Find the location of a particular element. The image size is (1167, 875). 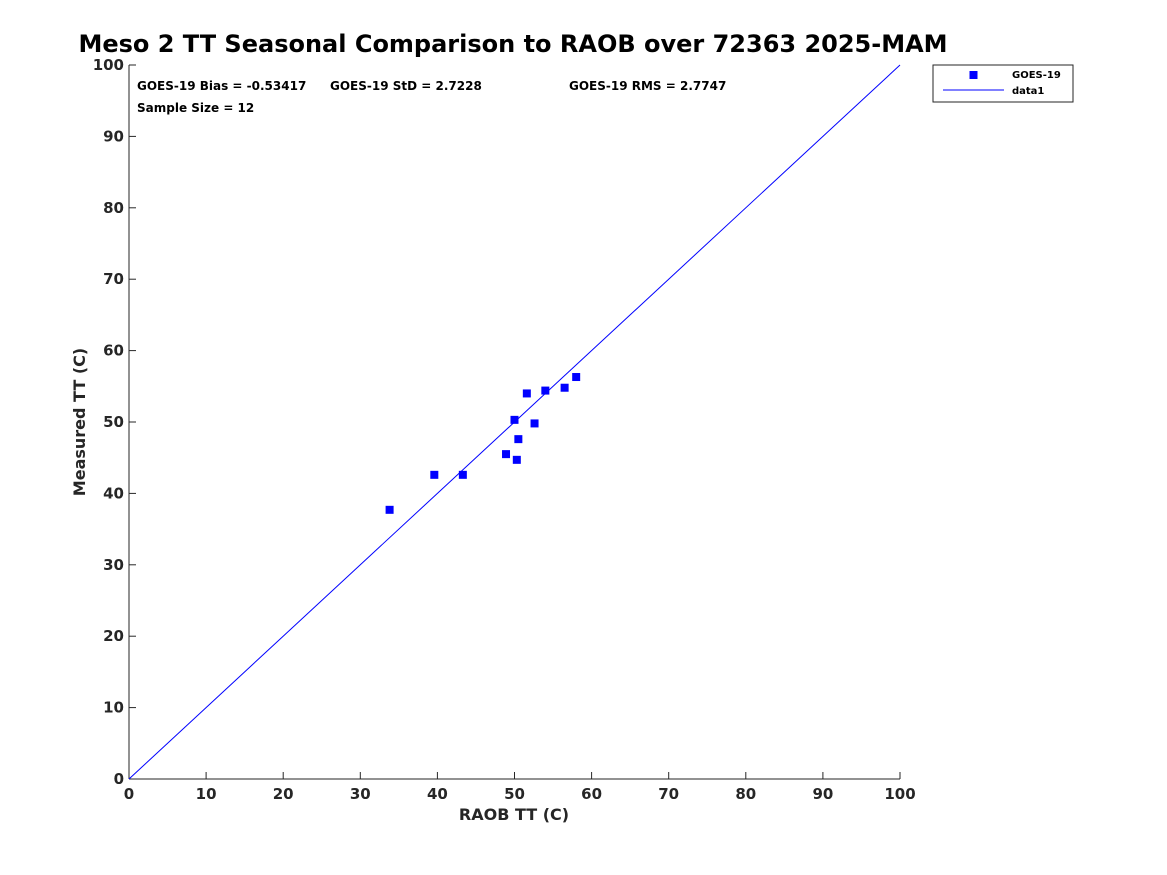

x-tick-label: 40 is located at coordinates (437, 794).